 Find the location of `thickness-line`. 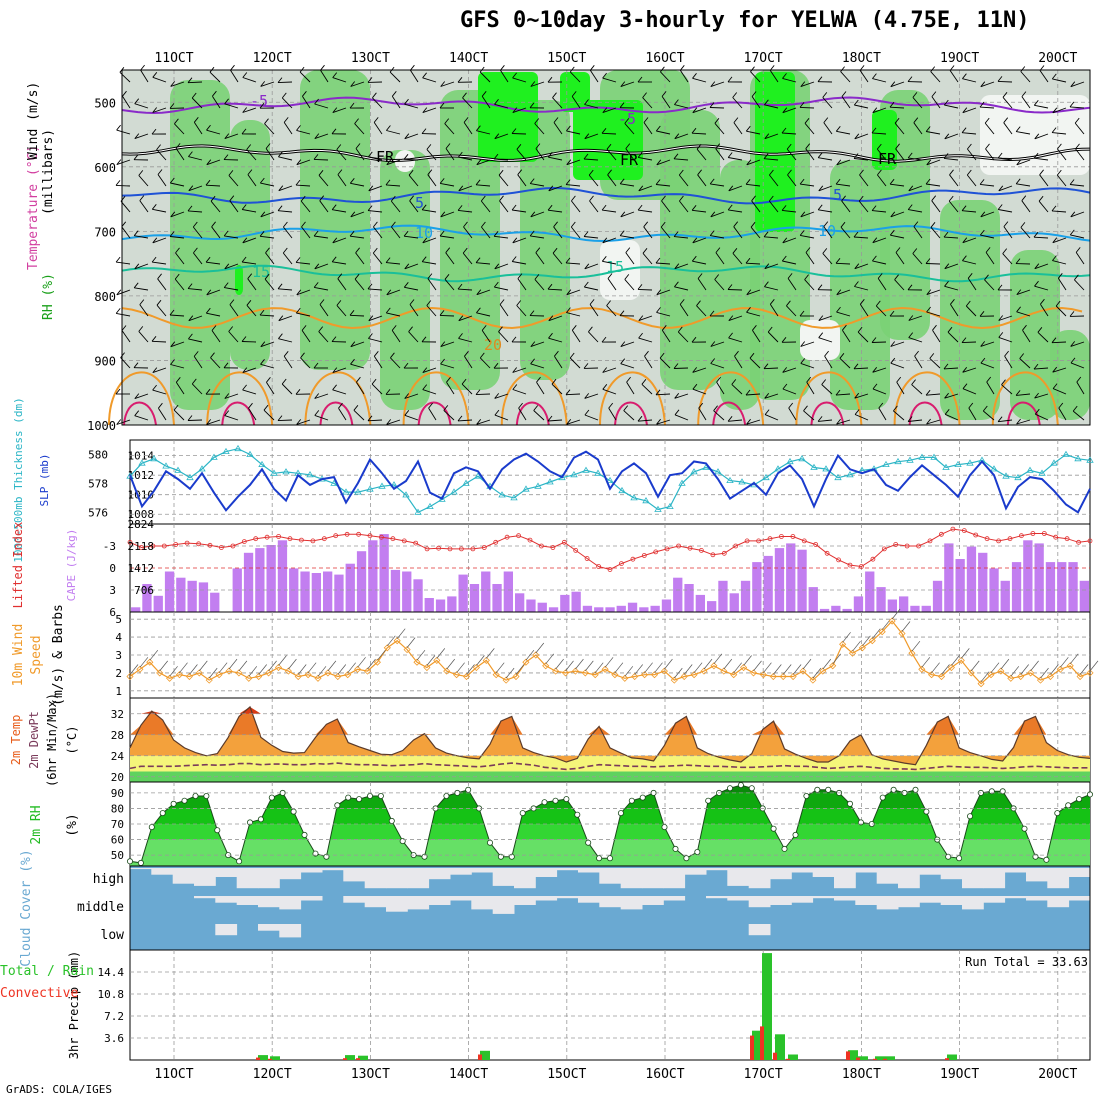

thickness-line is located at coordinates (610, 481).